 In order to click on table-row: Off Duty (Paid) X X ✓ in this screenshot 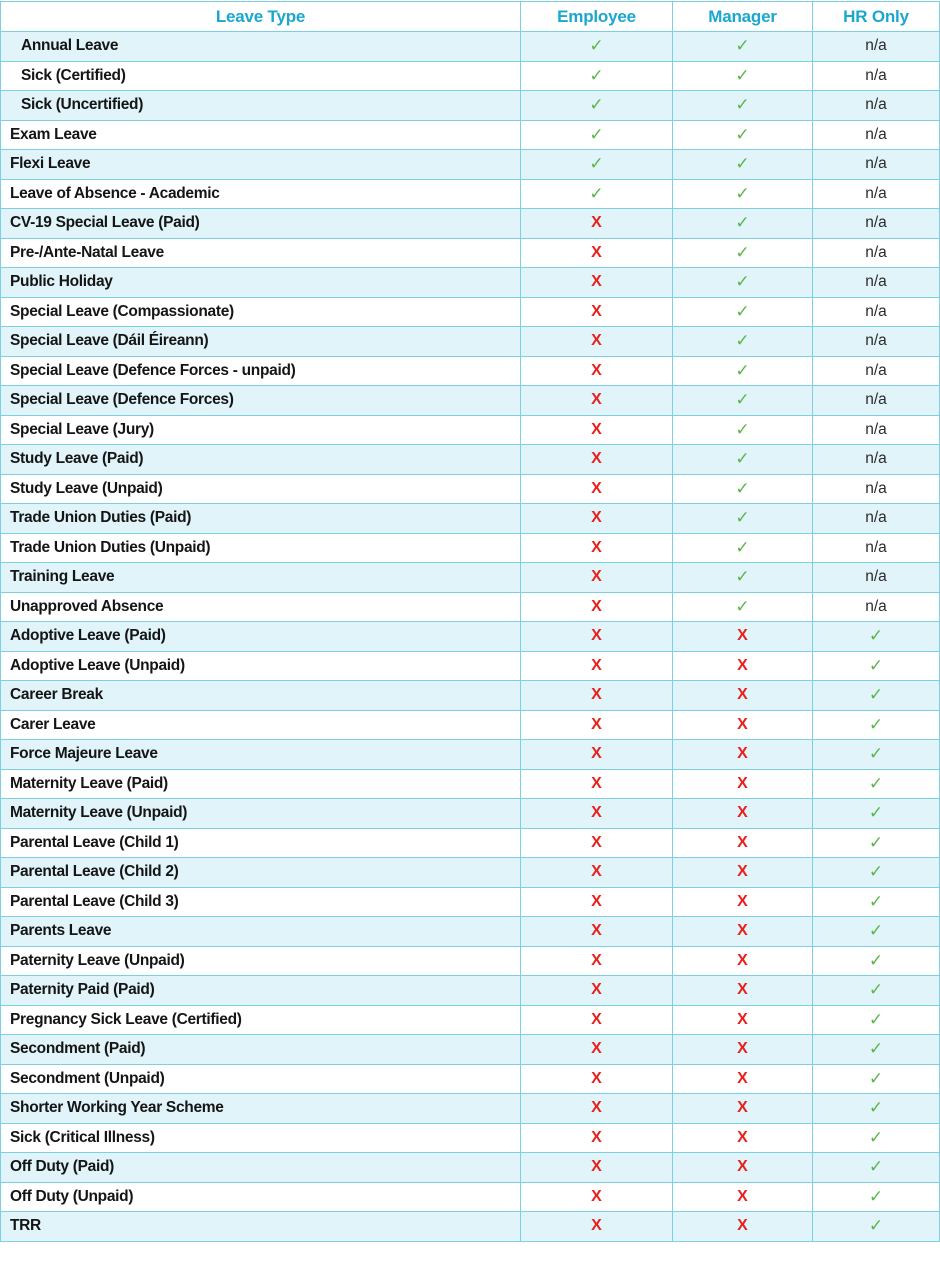, I will do `click(470, 1167)`.